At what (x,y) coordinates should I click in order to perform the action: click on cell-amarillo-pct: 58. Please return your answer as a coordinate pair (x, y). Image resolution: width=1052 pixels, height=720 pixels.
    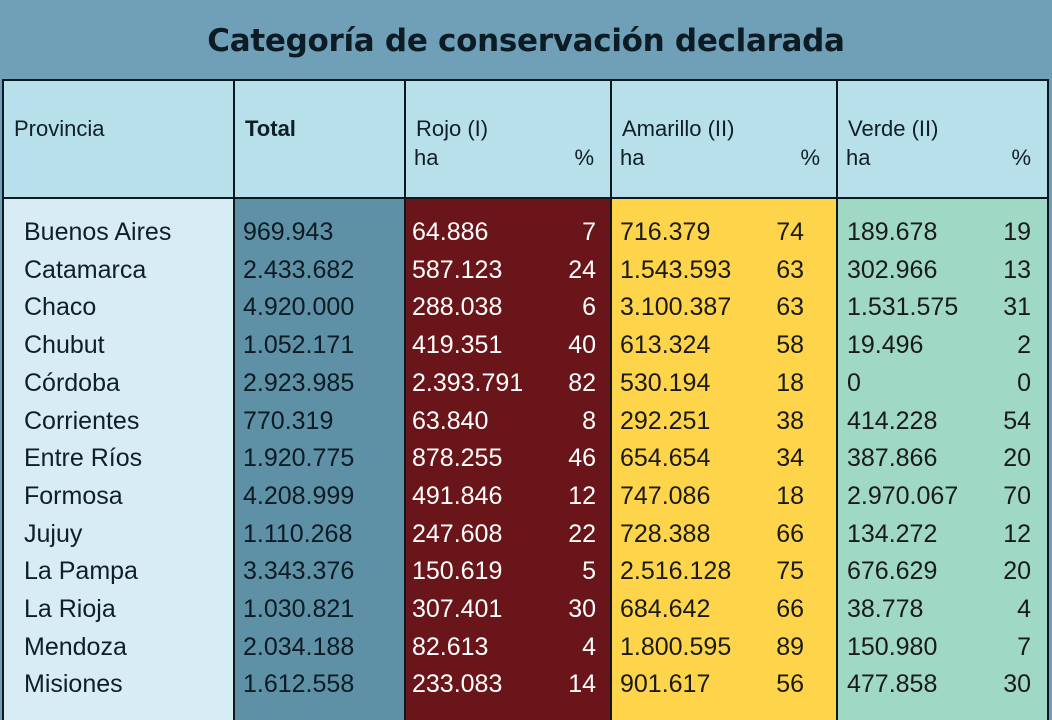
    Looking at the image, I should click on (790, 345).